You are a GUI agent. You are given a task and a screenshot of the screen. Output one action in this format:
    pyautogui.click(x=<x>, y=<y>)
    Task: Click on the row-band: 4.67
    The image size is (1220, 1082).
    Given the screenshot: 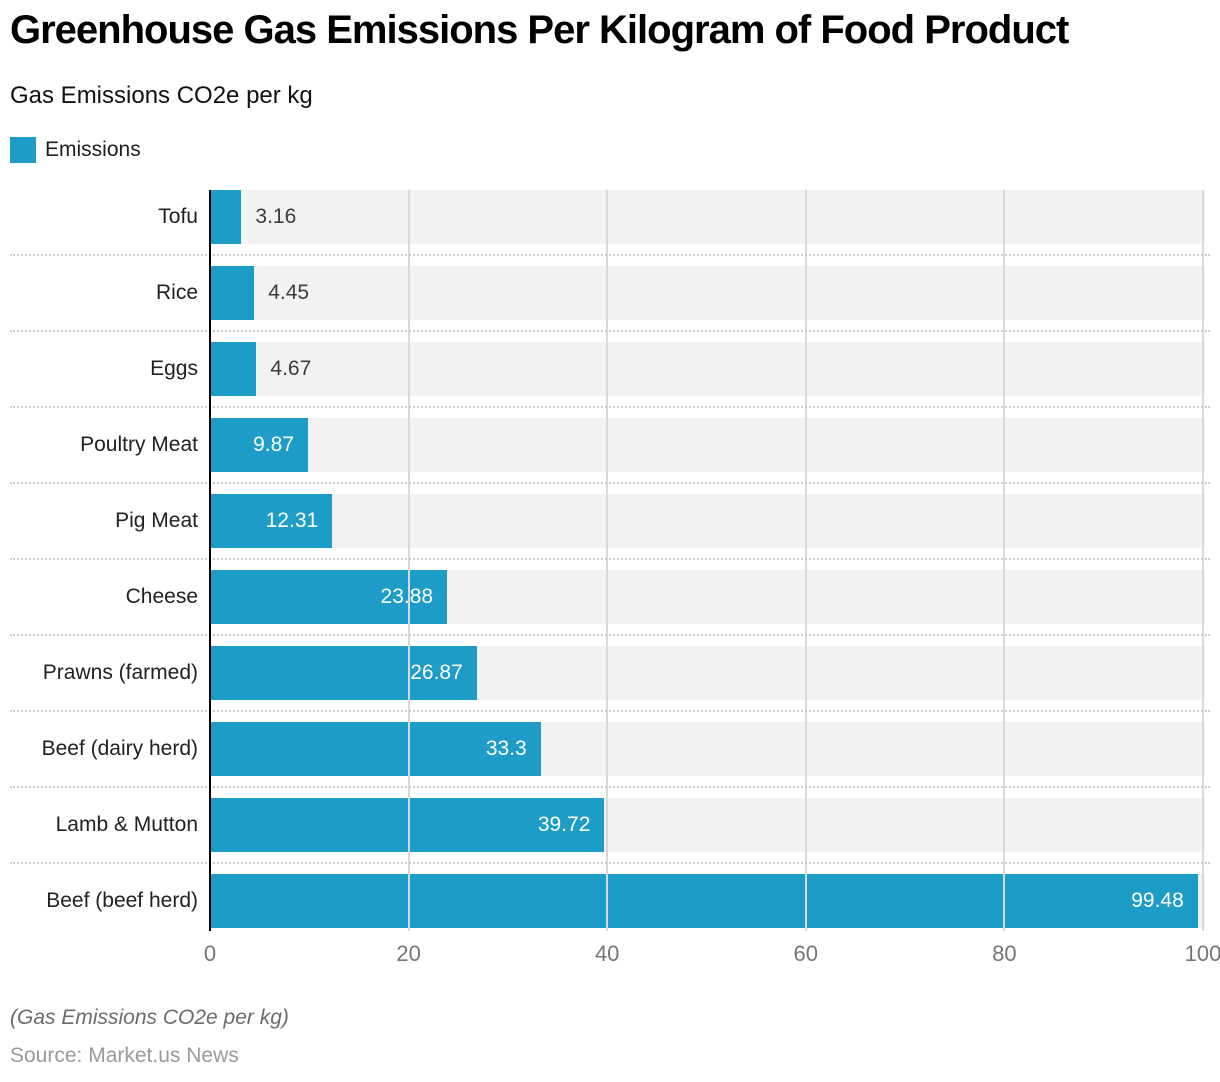 What is the action you would take?
    pyautogui.click(x=707, y=369)
    